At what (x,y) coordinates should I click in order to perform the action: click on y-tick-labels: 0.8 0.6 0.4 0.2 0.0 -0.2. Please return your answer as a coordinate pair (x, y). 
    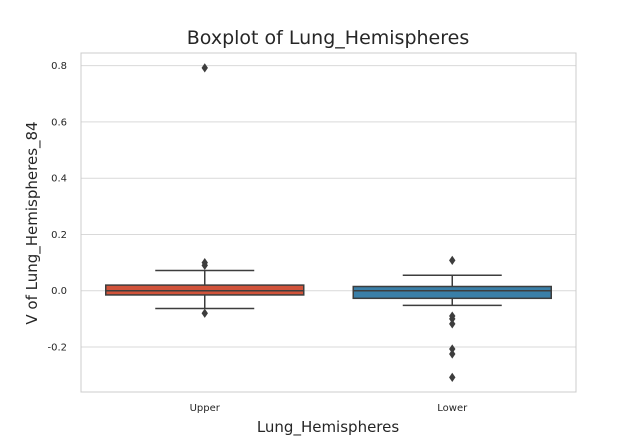
    Looking at the image, I should click on (57, 207).